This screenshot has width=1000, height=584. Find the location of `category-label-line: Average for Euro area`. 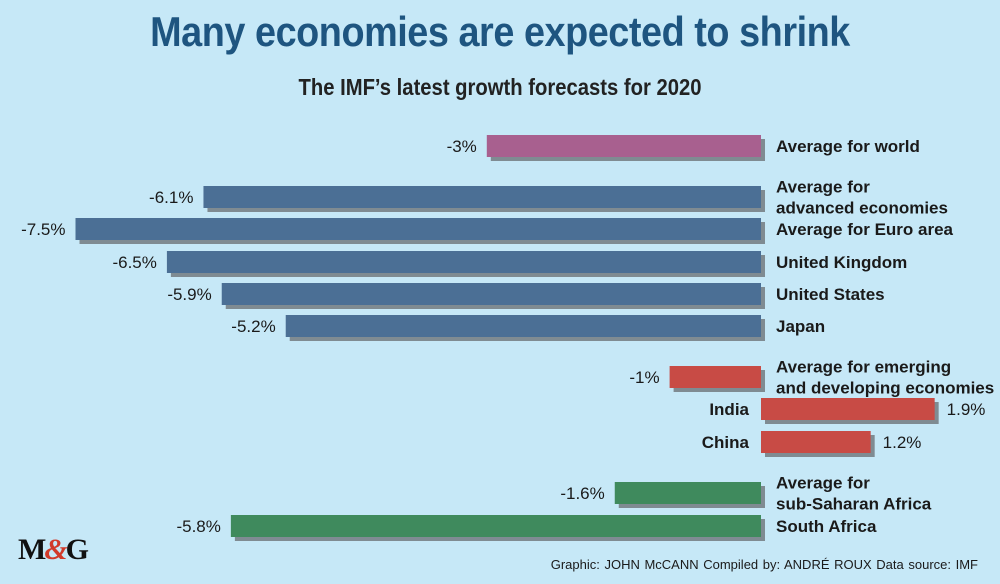

category-label-line: Average for Euro area is located at coordinates (865, 229).